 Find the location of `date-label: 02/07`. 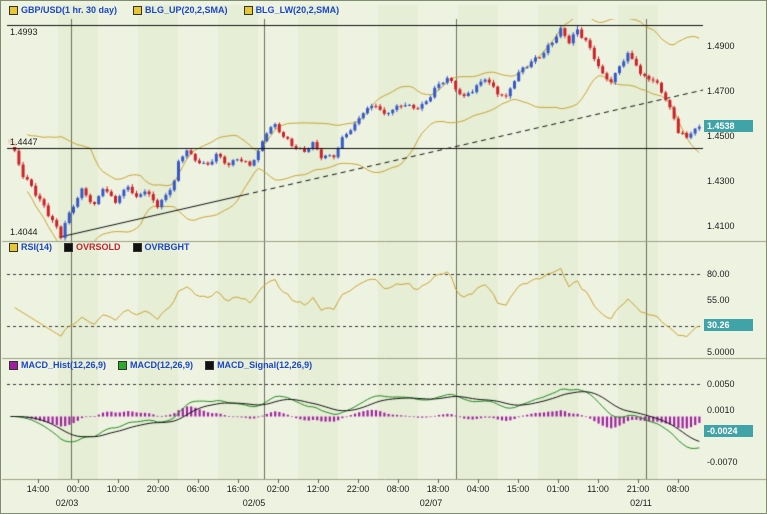

date-label: 02/07 is located at coordinates (431, 503).